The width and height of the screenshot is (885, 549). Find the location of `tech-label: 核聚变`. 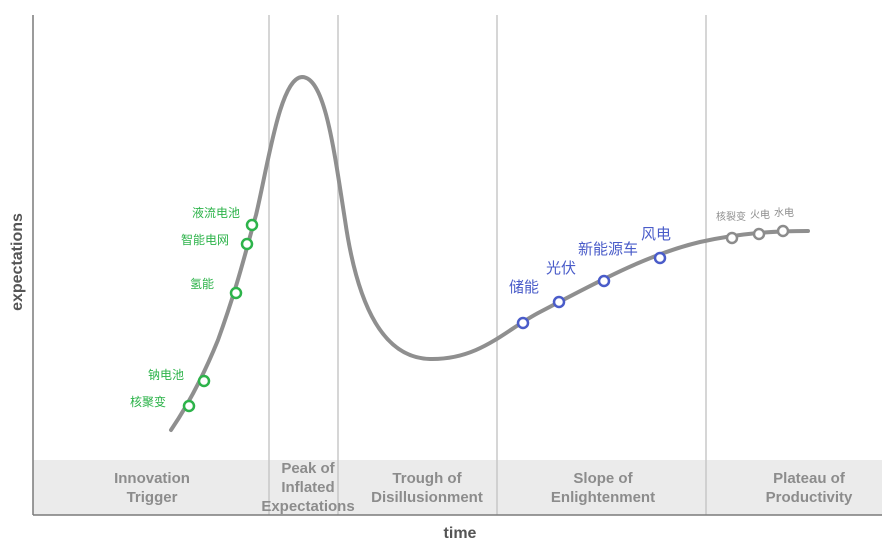

tech-label: 核聚变 is located at coordinates (148, 401).